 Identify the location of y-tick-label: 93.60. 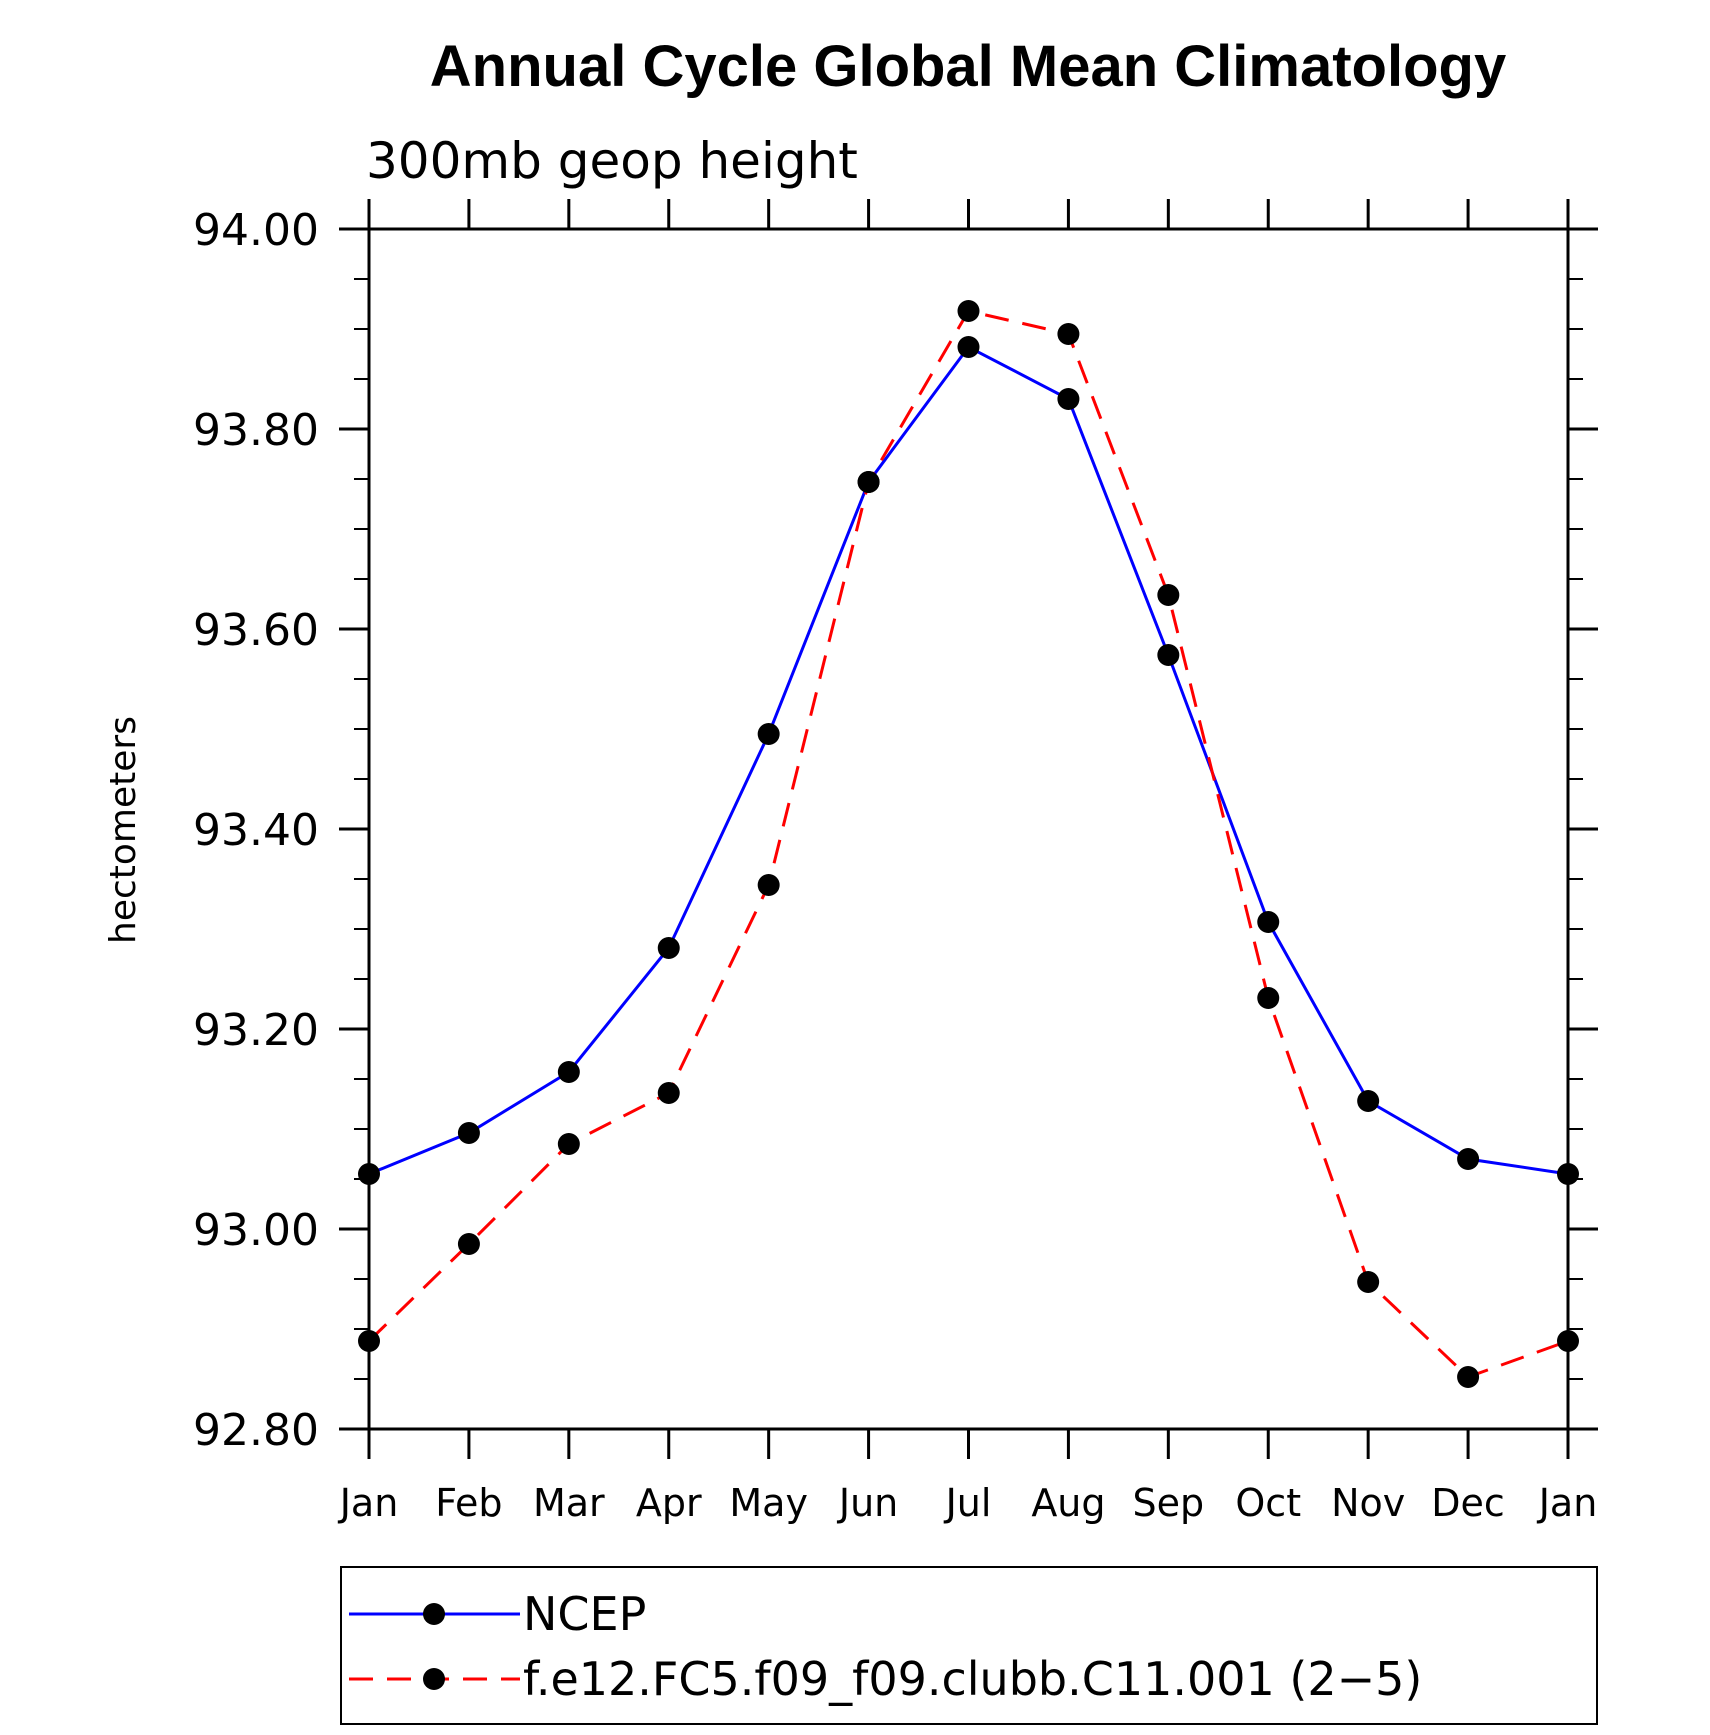
(256, 630).